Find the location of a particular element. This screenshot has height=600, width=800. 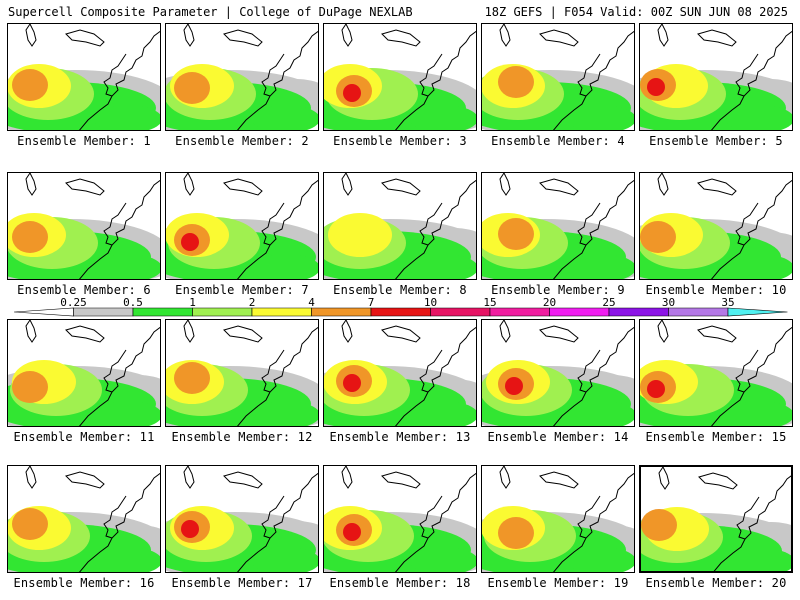

colorbar-tick-label: 0.5 is located at coordinates (133, 302).